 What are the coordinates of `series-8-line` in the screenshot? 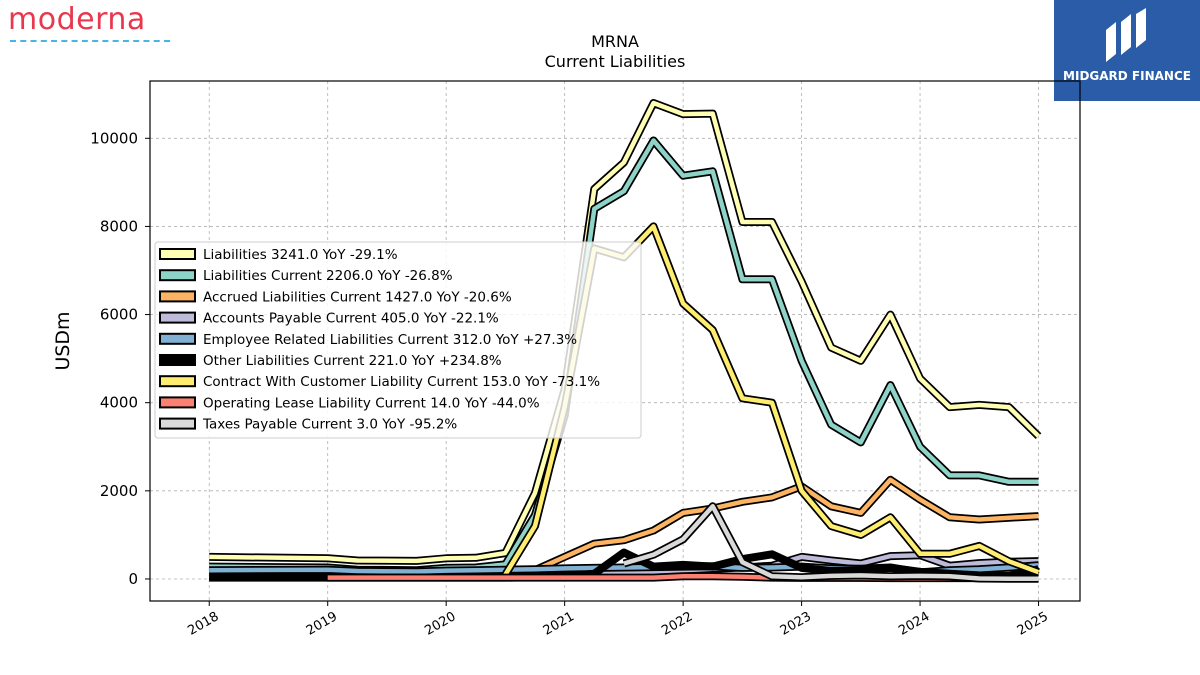 It's located at (831, 543).